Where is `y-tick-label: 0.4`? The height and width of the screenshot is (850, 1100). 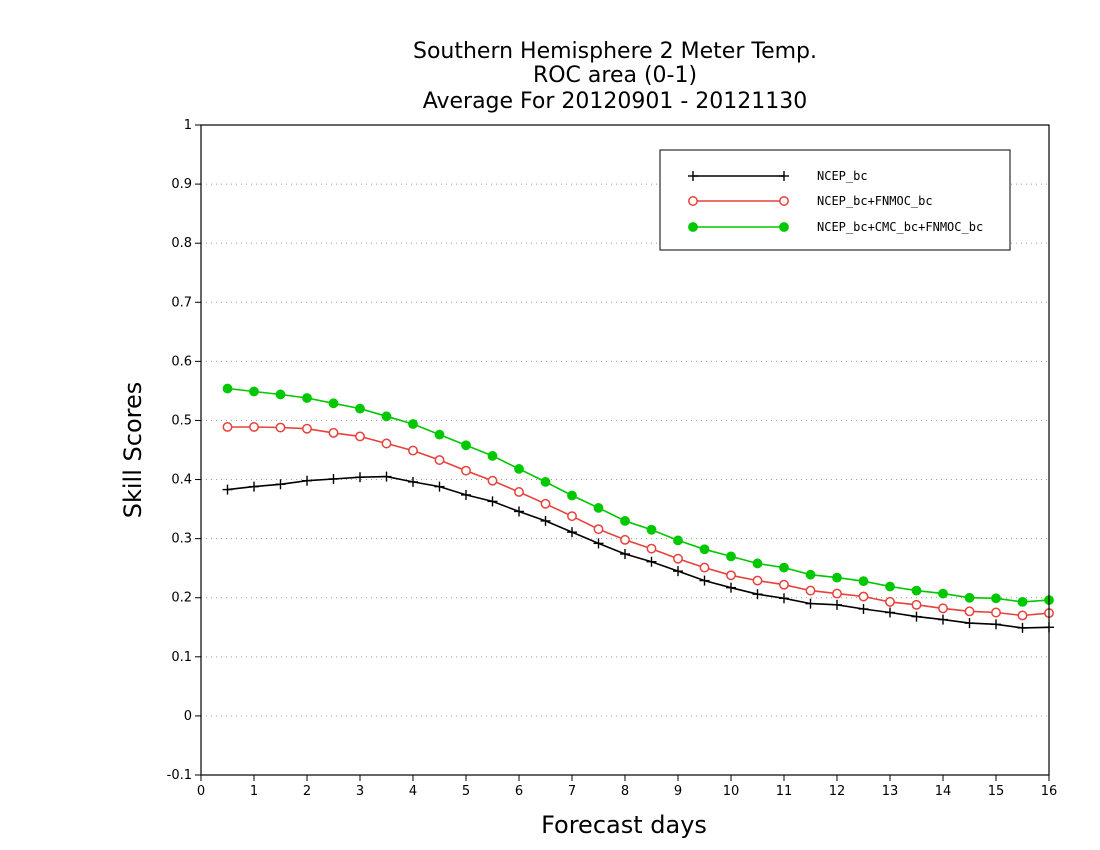 y-tick-label: 0.4 is located at coordinates (181, 480).